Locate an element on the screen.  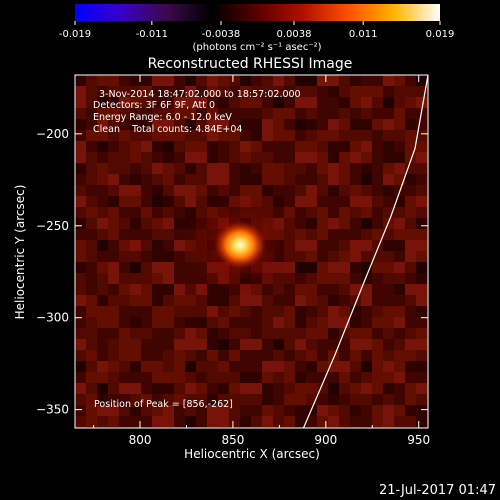
chart-title: Reconstructed RHESSI Image is located at coordinates (250, 64).